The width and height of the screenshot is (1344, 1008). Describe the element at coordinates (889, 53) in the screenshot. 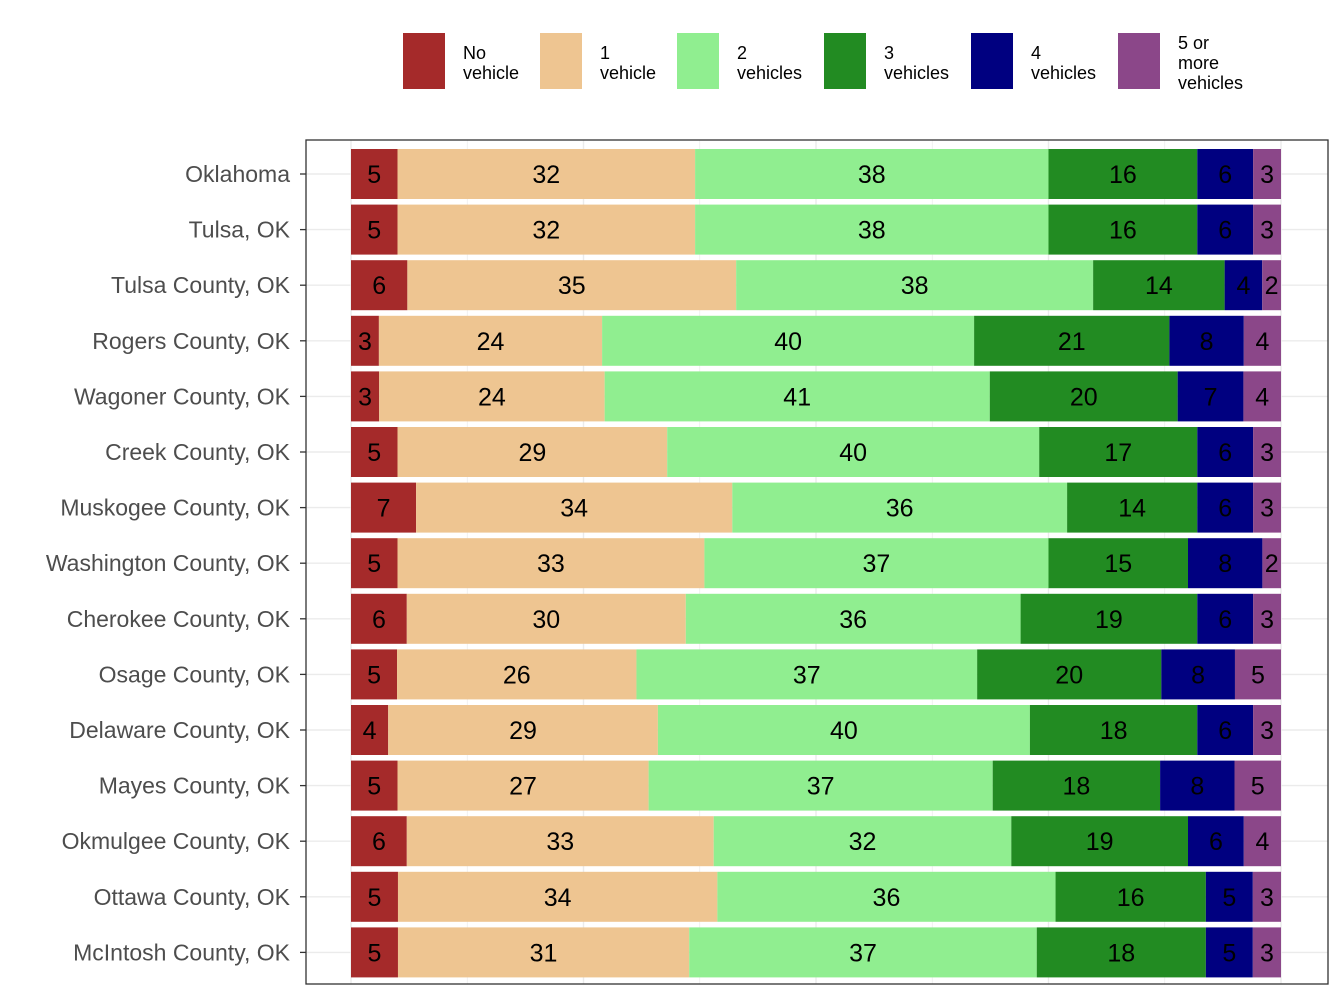

I see `legend-label: 3` at that location.